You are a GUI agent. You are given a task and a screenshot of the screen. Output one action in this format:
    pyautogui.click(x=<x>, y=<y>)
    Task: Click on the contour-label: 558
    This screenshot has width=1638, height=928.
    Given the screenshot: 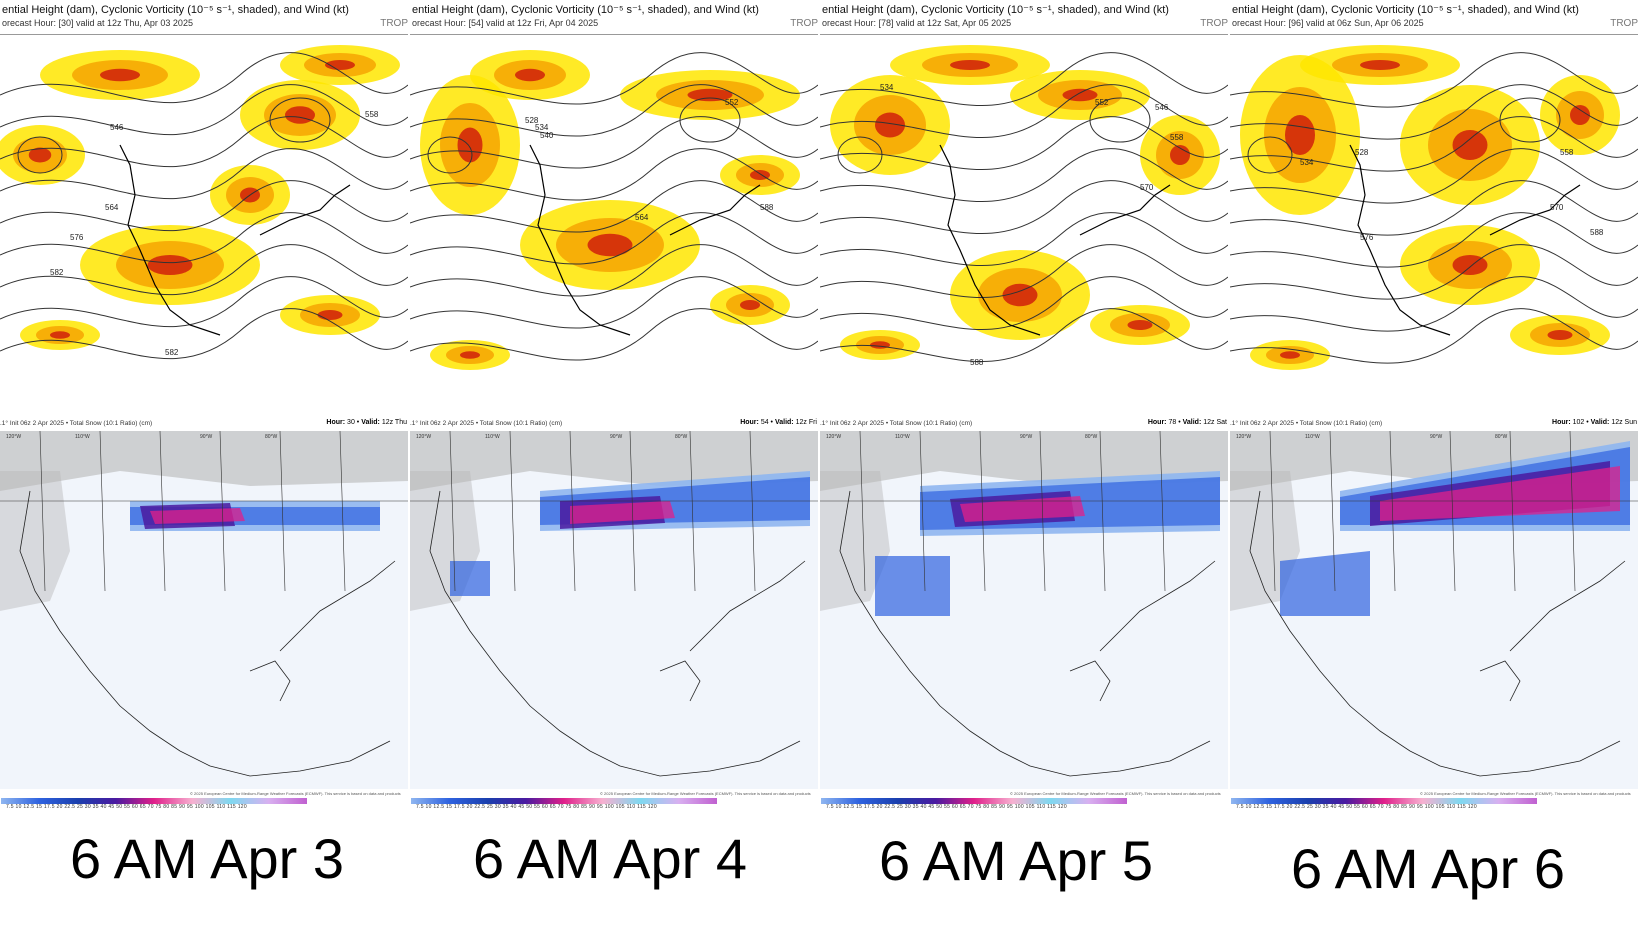 What is the action you would take?
    pyautogui.click(x=1567, y=152)
    